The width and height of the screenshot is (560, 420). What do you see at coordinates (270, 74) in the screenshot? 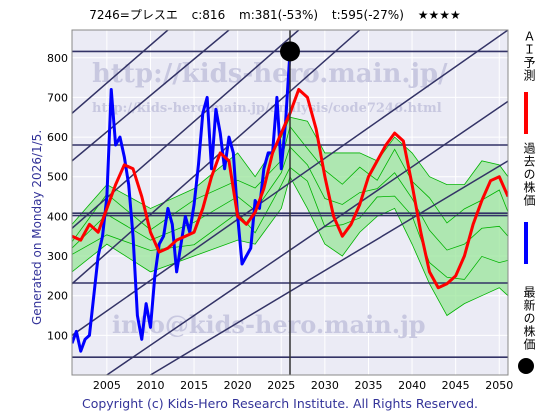
I see `watermark-top: http://kids-hero.main.jp/` at bounding box center [270, 74].